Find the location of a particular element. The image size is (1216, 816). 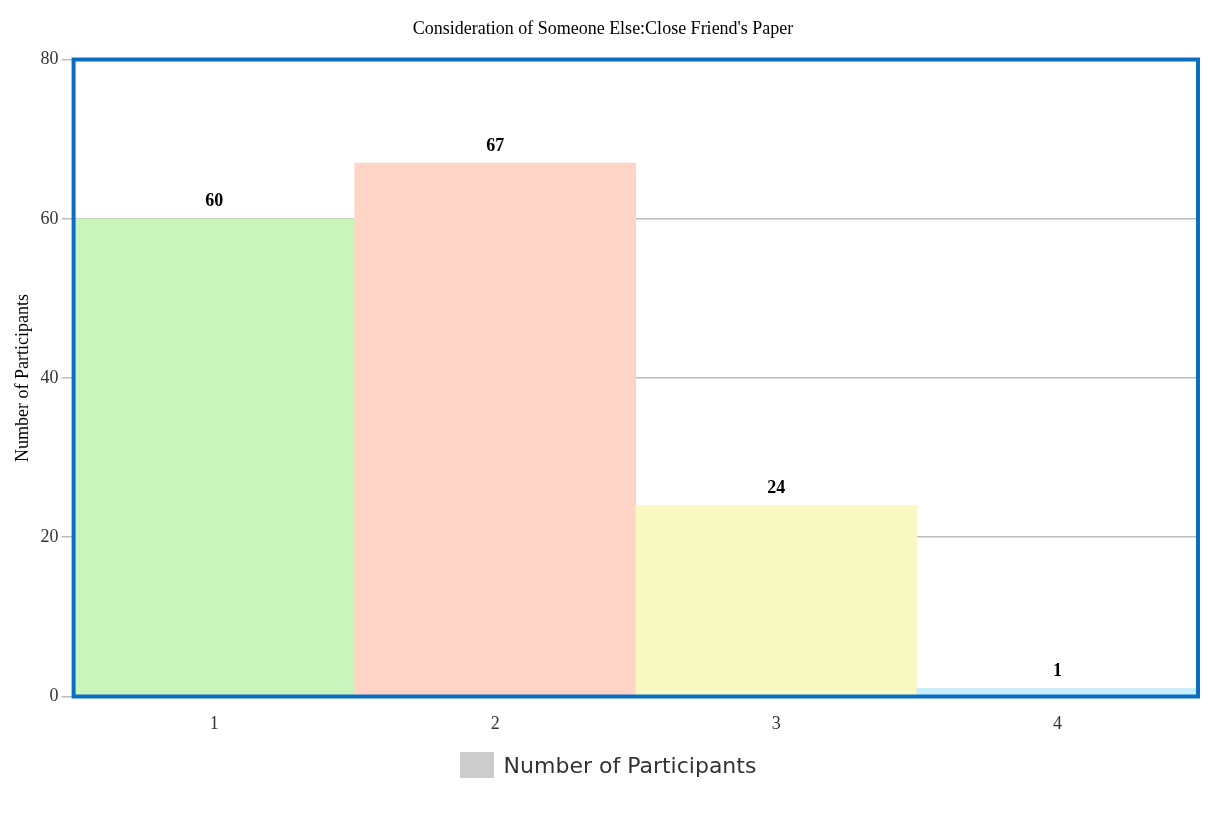

x-tick-label: 2 is located at coordinates (495, 722).